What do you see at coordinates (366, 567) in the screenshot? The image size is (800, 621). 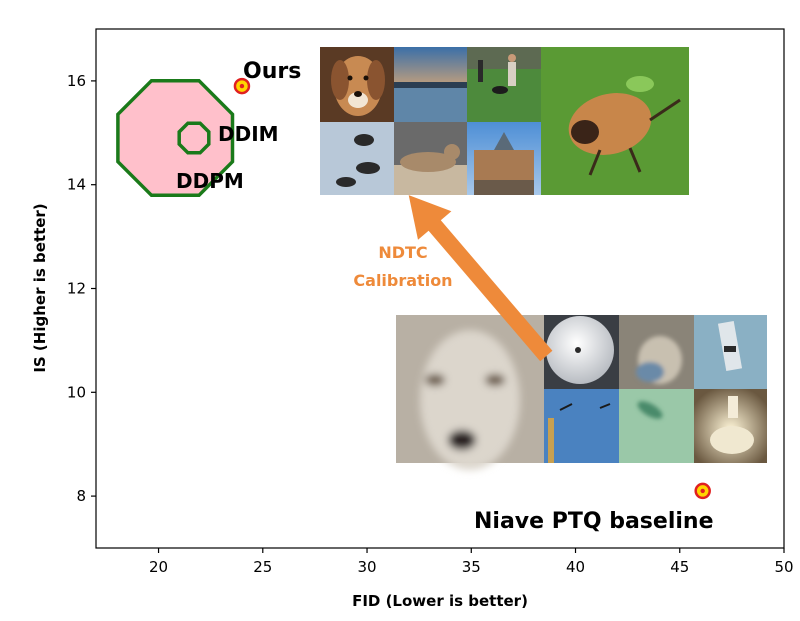 I see `x-tick-label: 30` at bounding box center [366, 567].